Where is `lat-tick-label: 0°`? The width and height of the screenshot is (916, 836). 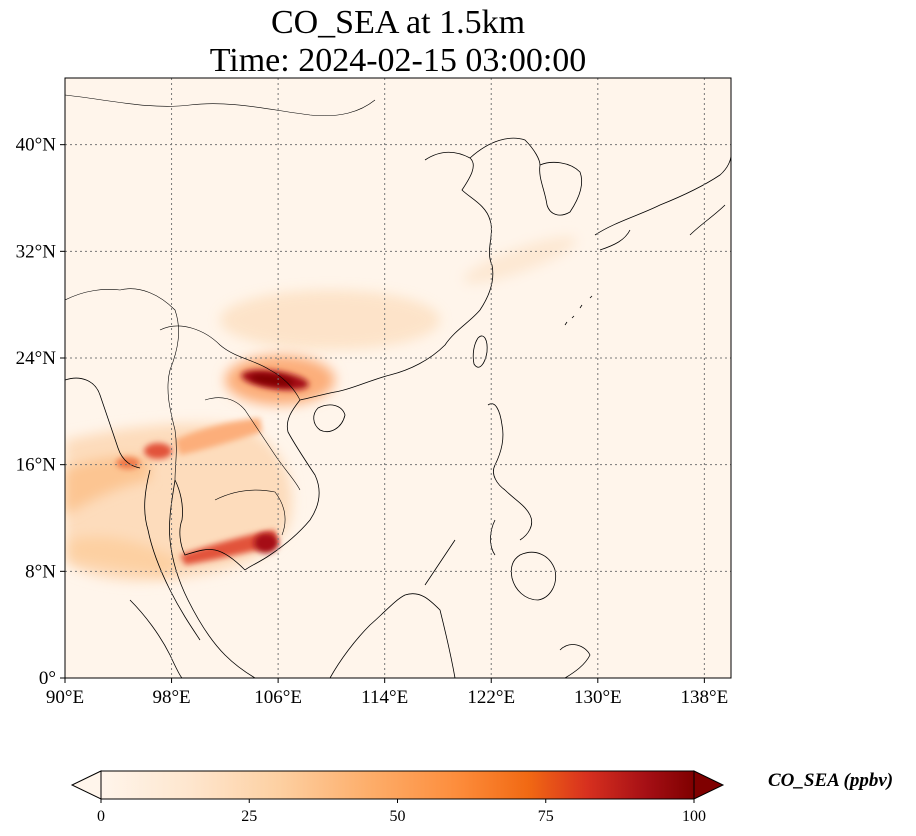 lat-tick-label: 0° is located at coordinates (47, 678).